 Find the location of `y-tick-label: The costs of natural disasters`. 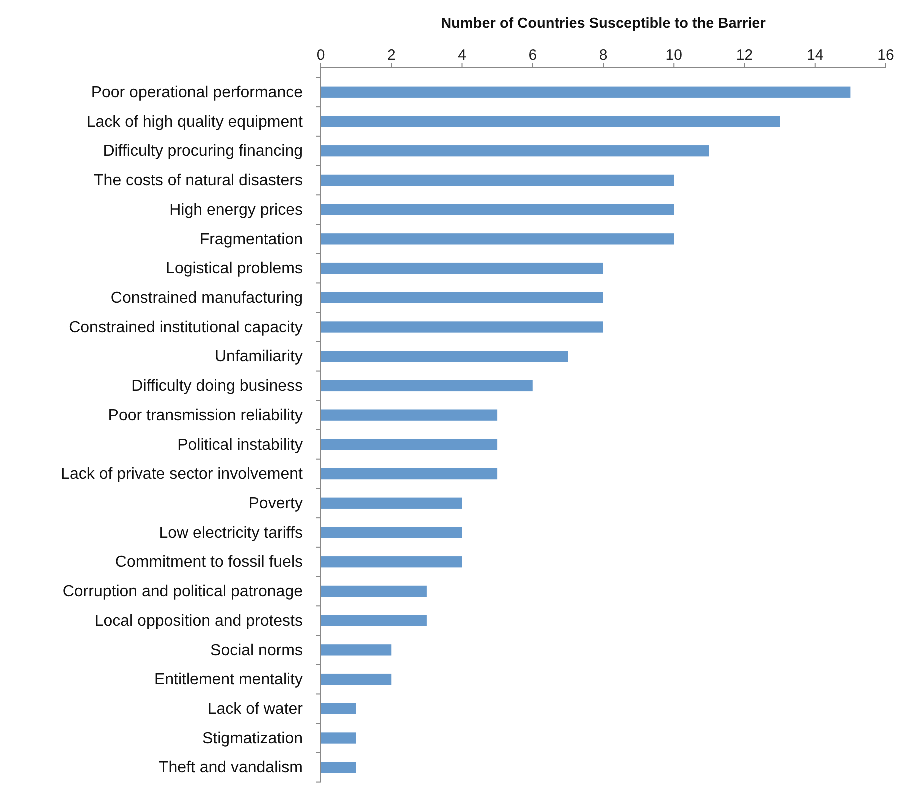

y-tick-label: The costs of natural disasters is located at coordinates (198, 181).